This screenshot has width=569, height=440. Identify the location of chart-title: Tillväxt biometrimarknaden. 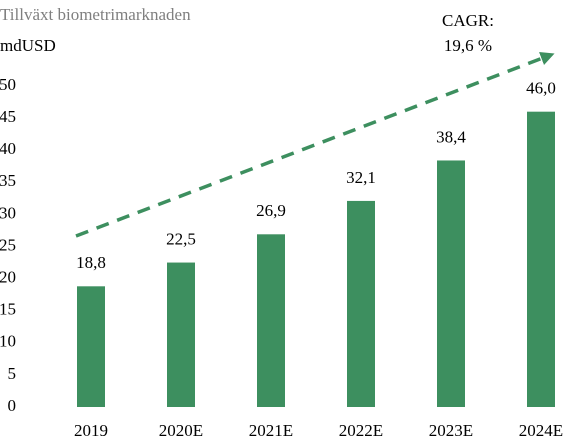
(95, 14).